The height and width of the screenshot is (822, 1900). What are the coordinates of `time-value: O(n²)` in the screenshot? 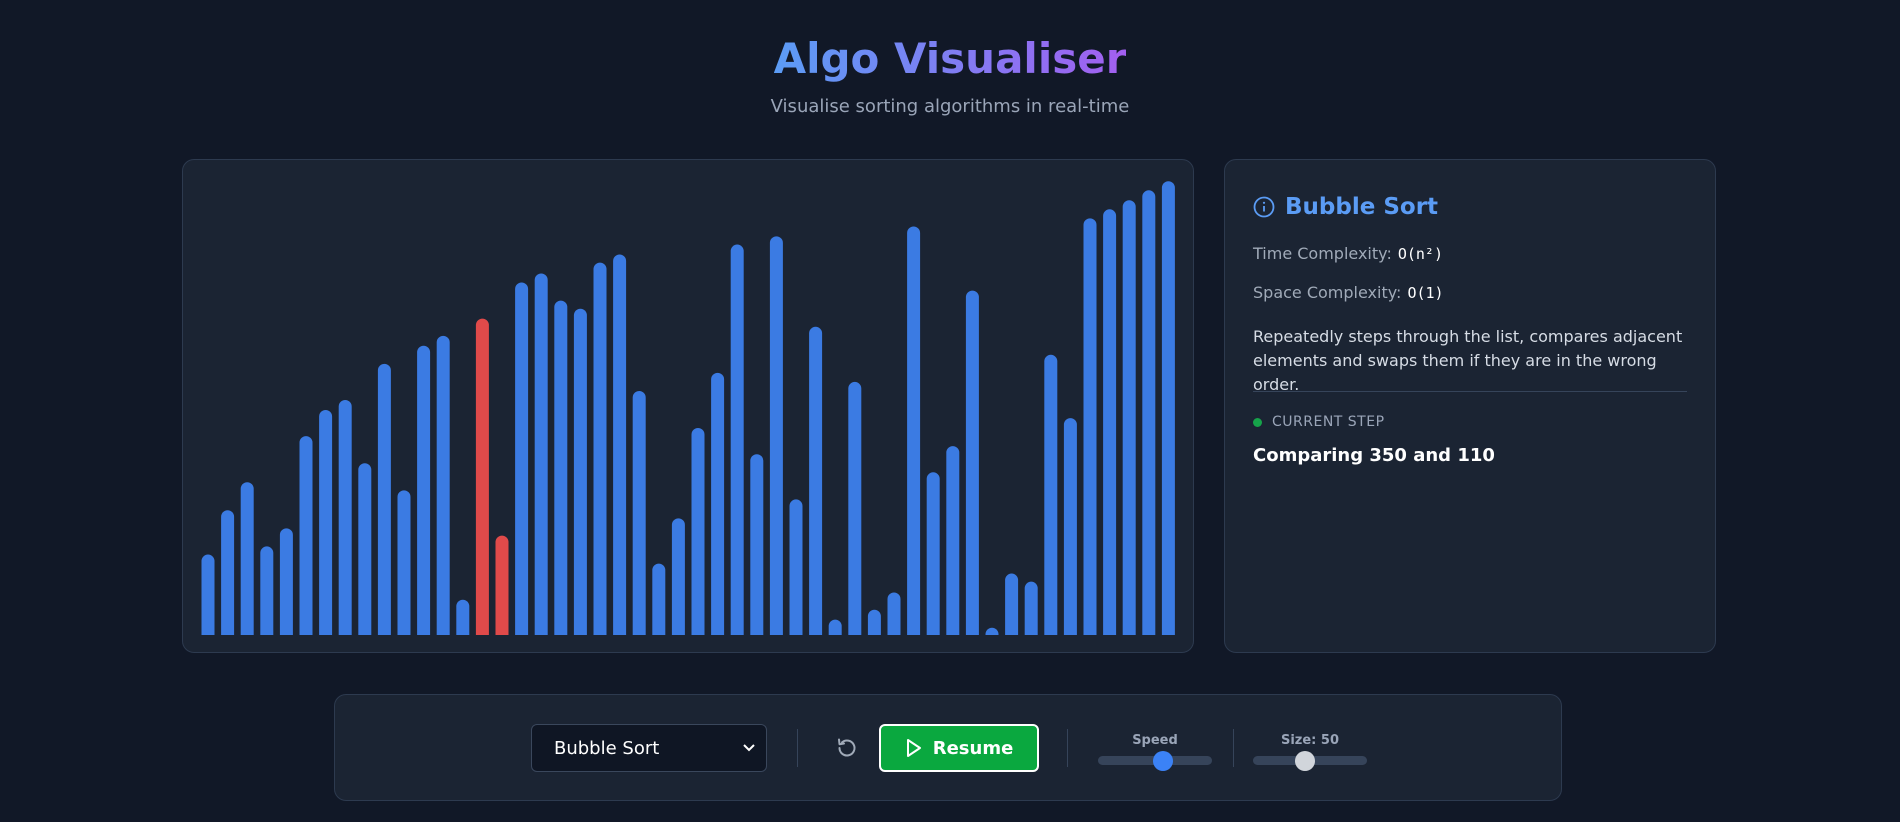 It's located at (1420, 254).